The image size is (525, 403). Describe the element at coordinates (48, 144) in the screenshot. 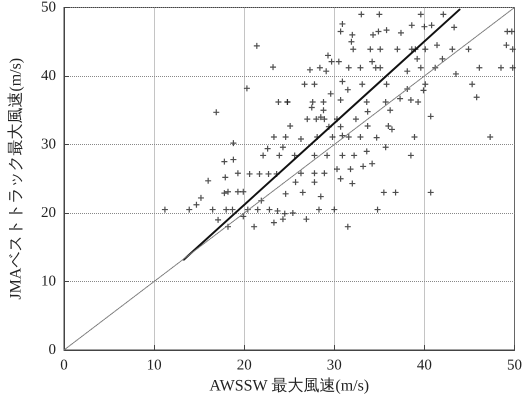

I see `y-tick-label: 30` at that location.